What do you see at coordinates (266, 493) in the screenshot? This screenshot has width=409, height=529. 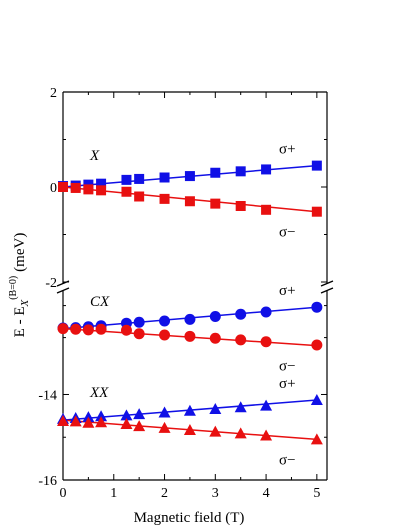 I see `x-tick-label: 4` at bounding box center [266, 493].